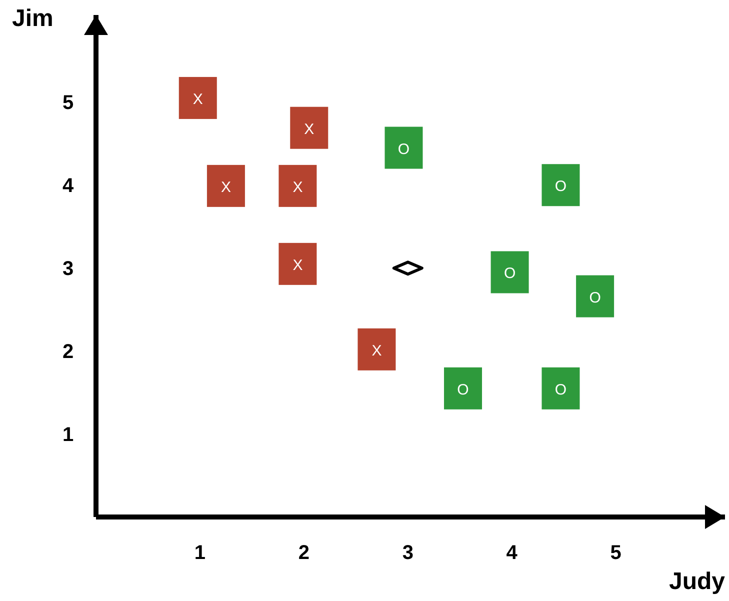 The height and width of the screenshot is (601, 729). Describe the element at coordinates (304, 553) in the screenshot. I see `x-tick-label: 2` at that location.